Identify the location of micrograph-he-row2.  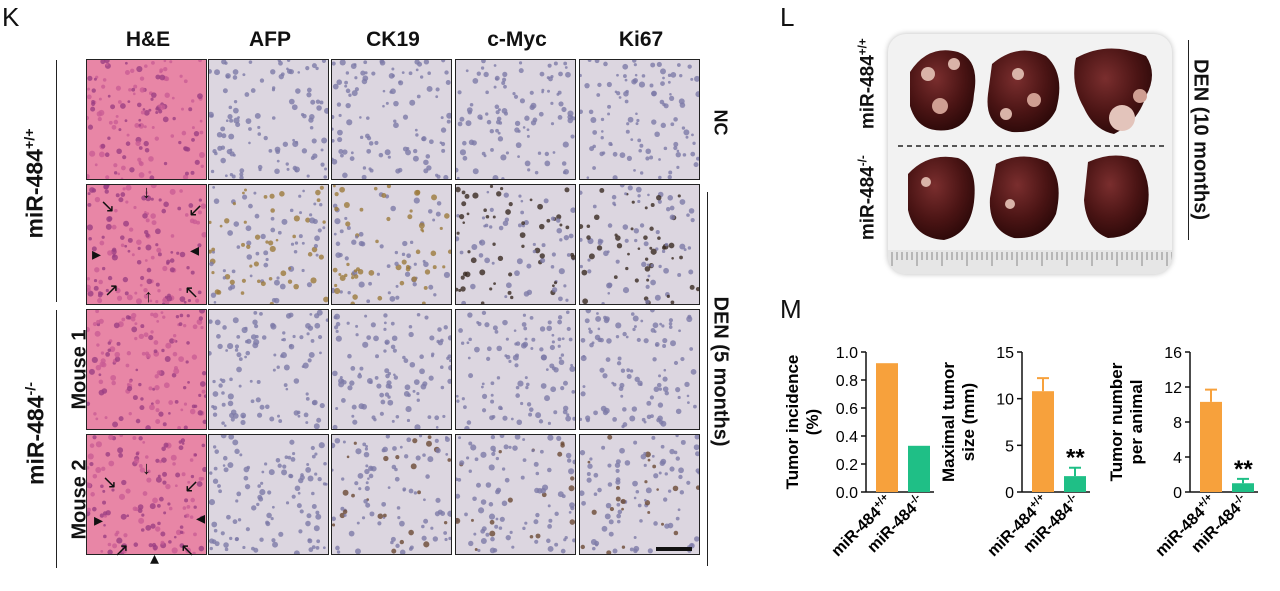
(146, 244).